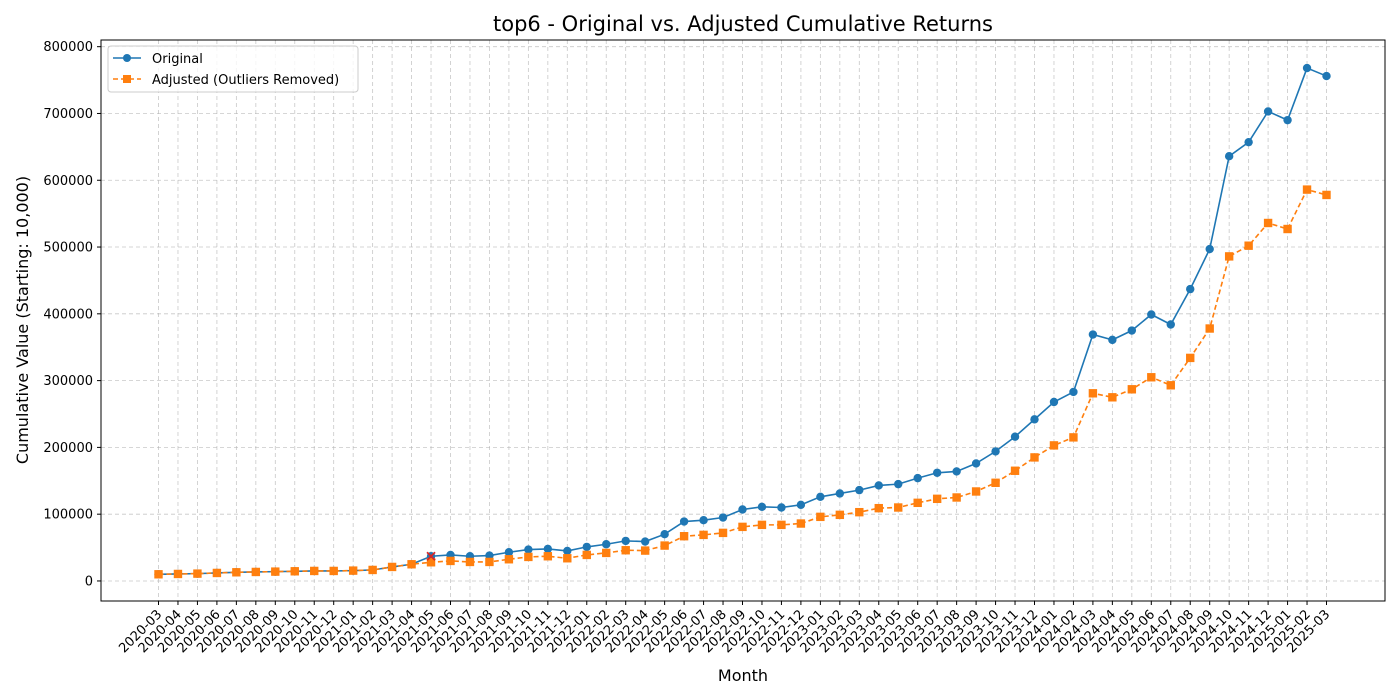  What do you see at coordinates (68, 47) in the screenshot?
I see `y-tick-label: 800000` at bounding box center [68, 47].